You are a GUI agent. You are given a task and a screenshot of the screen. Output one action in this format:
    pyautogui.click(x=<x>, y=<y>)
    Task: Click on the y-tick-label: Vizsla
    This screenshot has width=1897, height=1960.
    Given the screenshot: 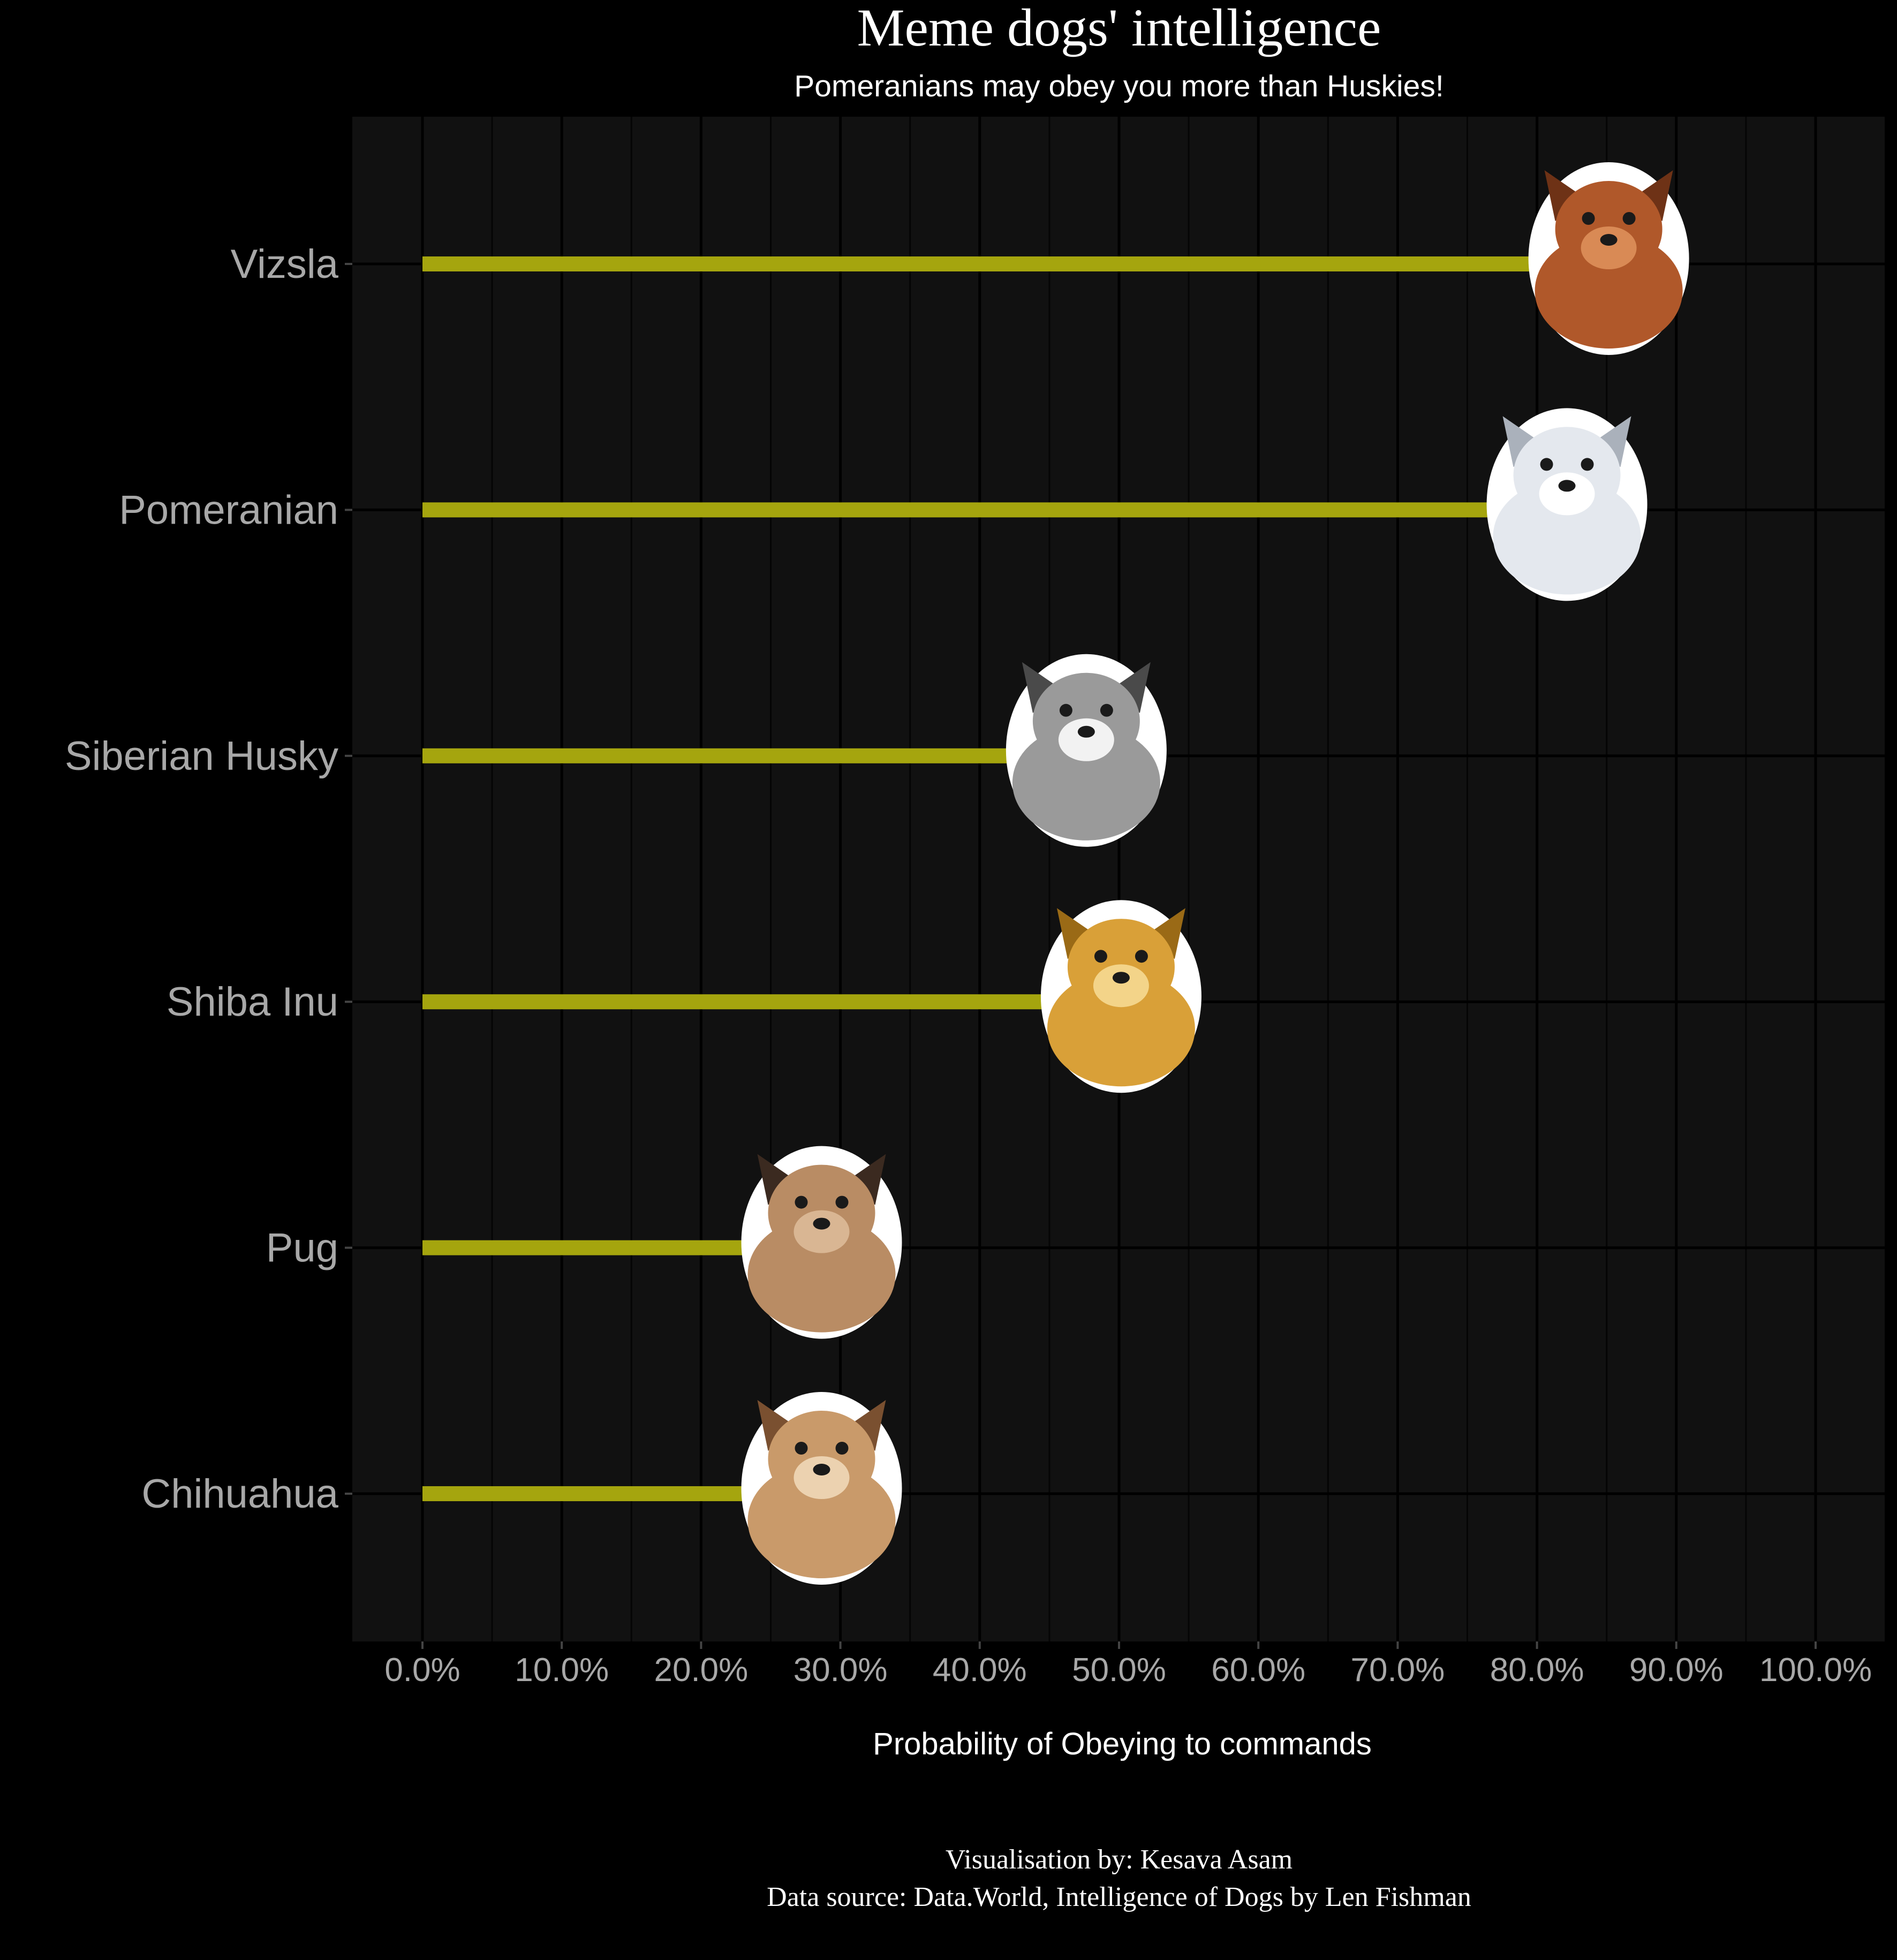 What is the action you would take?
    pyautogui.click(x=285, y=264)
    